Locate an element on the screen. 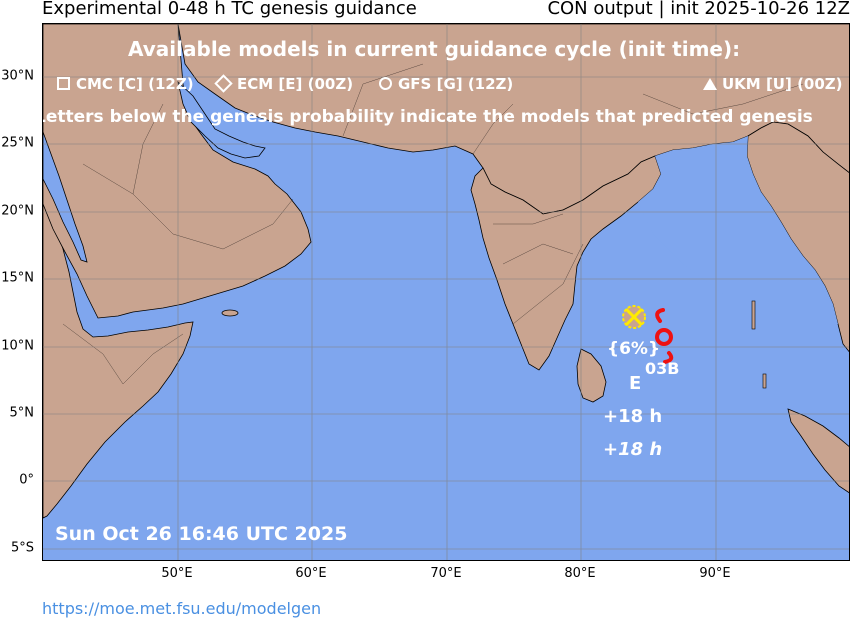 The image size is (852, 618). land-sumatra is located at coordinates (818, 451).